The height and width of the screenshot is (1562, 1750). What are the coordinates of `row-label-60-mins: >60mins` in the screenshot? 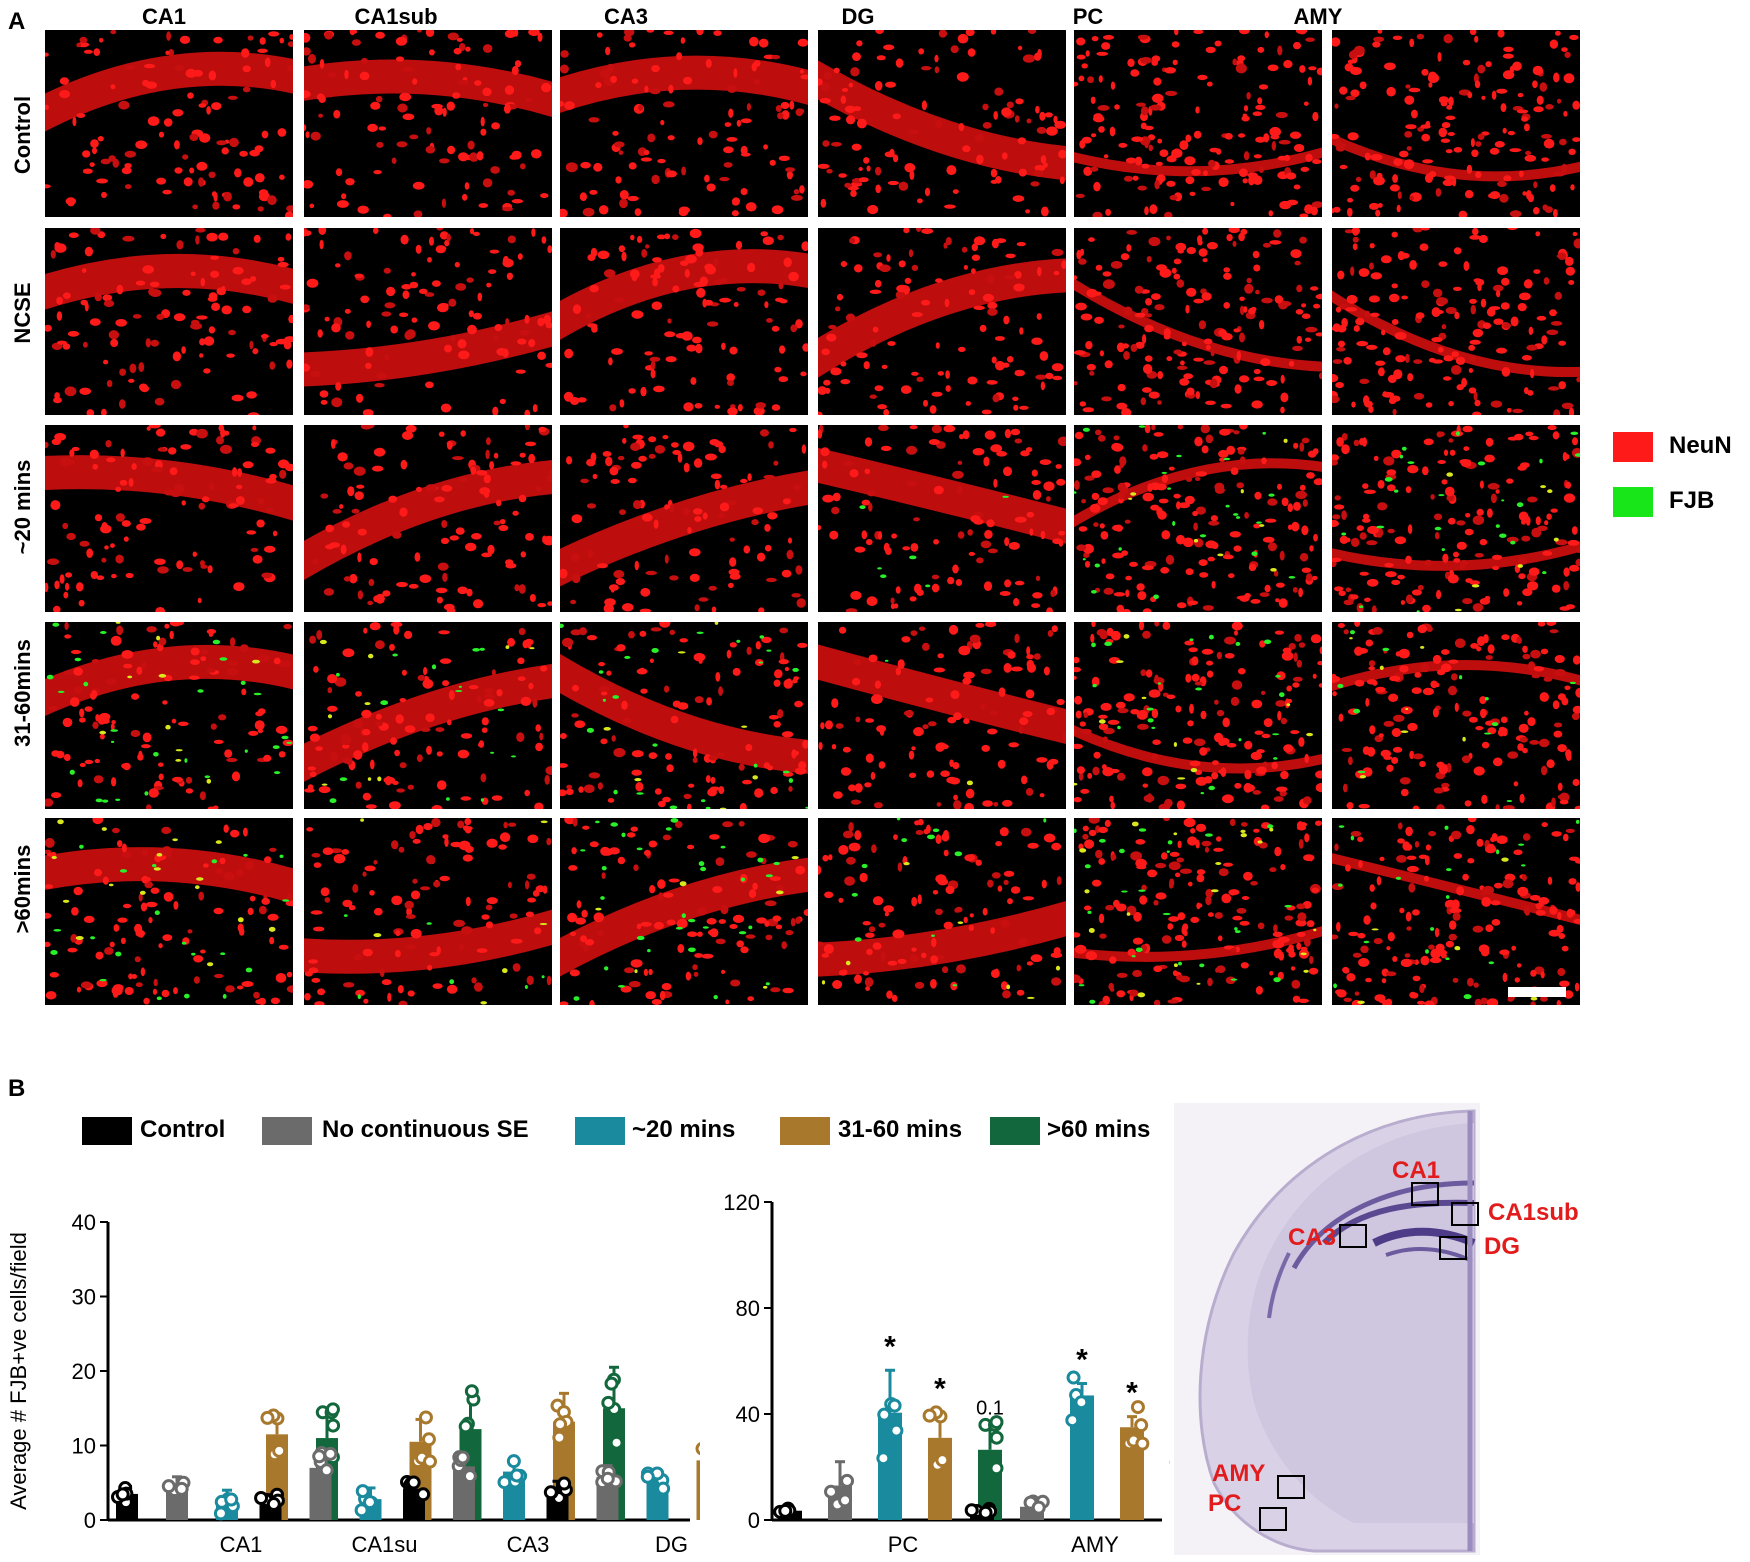 It's located at (22, 889).